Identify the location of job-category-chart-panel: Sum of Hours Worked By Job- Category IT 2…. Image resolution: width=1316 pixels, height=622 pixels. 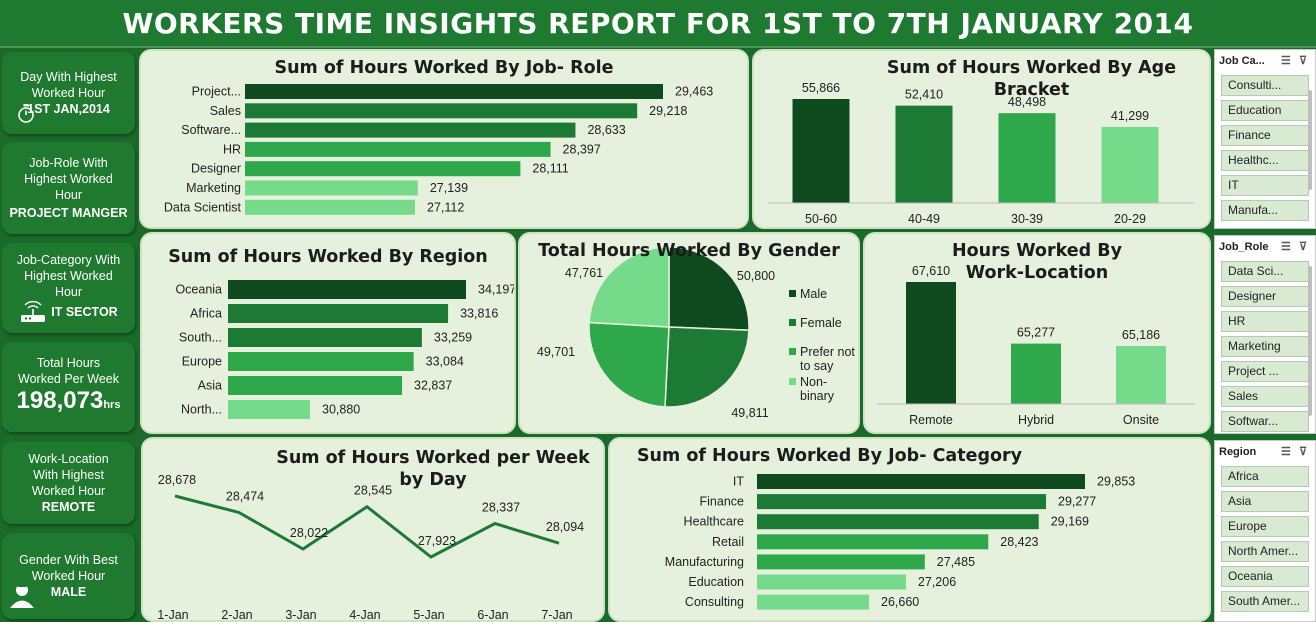
(909, 529).